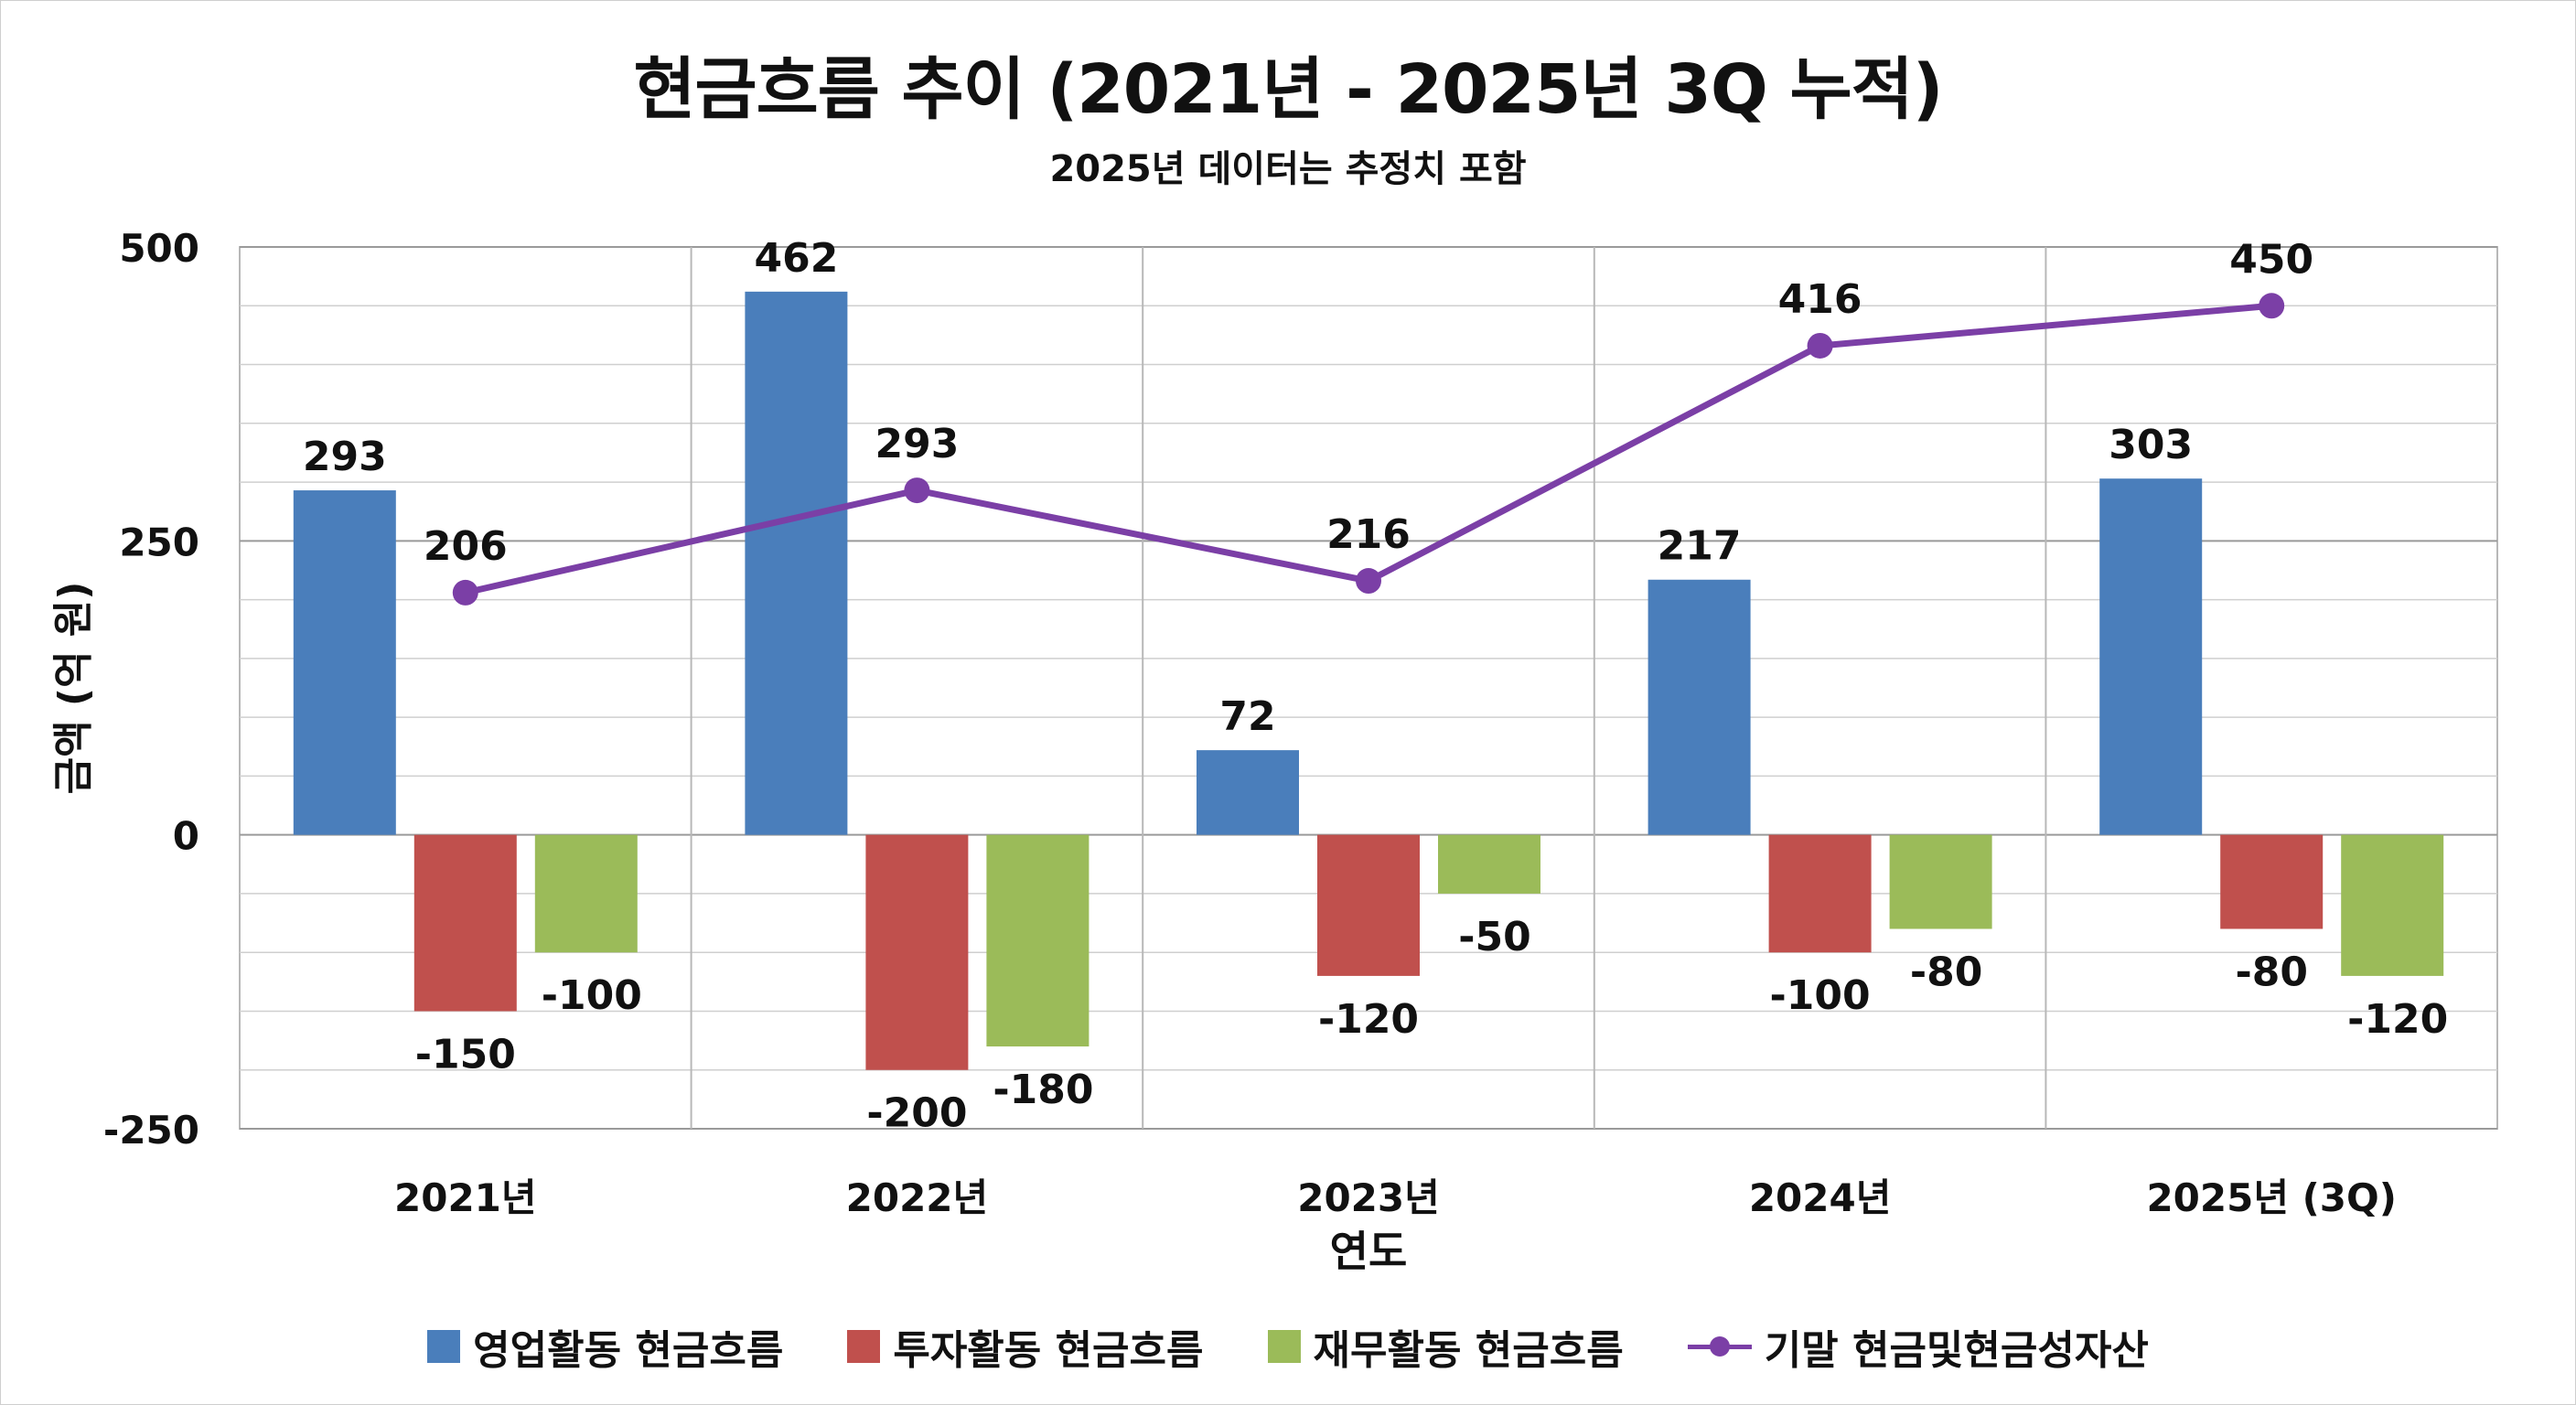 This screenshot has width=2576, height=1405. Describe the element at coordinates (151, 1131) in the screenshot. I see `y-tick-label: -250` at that location.